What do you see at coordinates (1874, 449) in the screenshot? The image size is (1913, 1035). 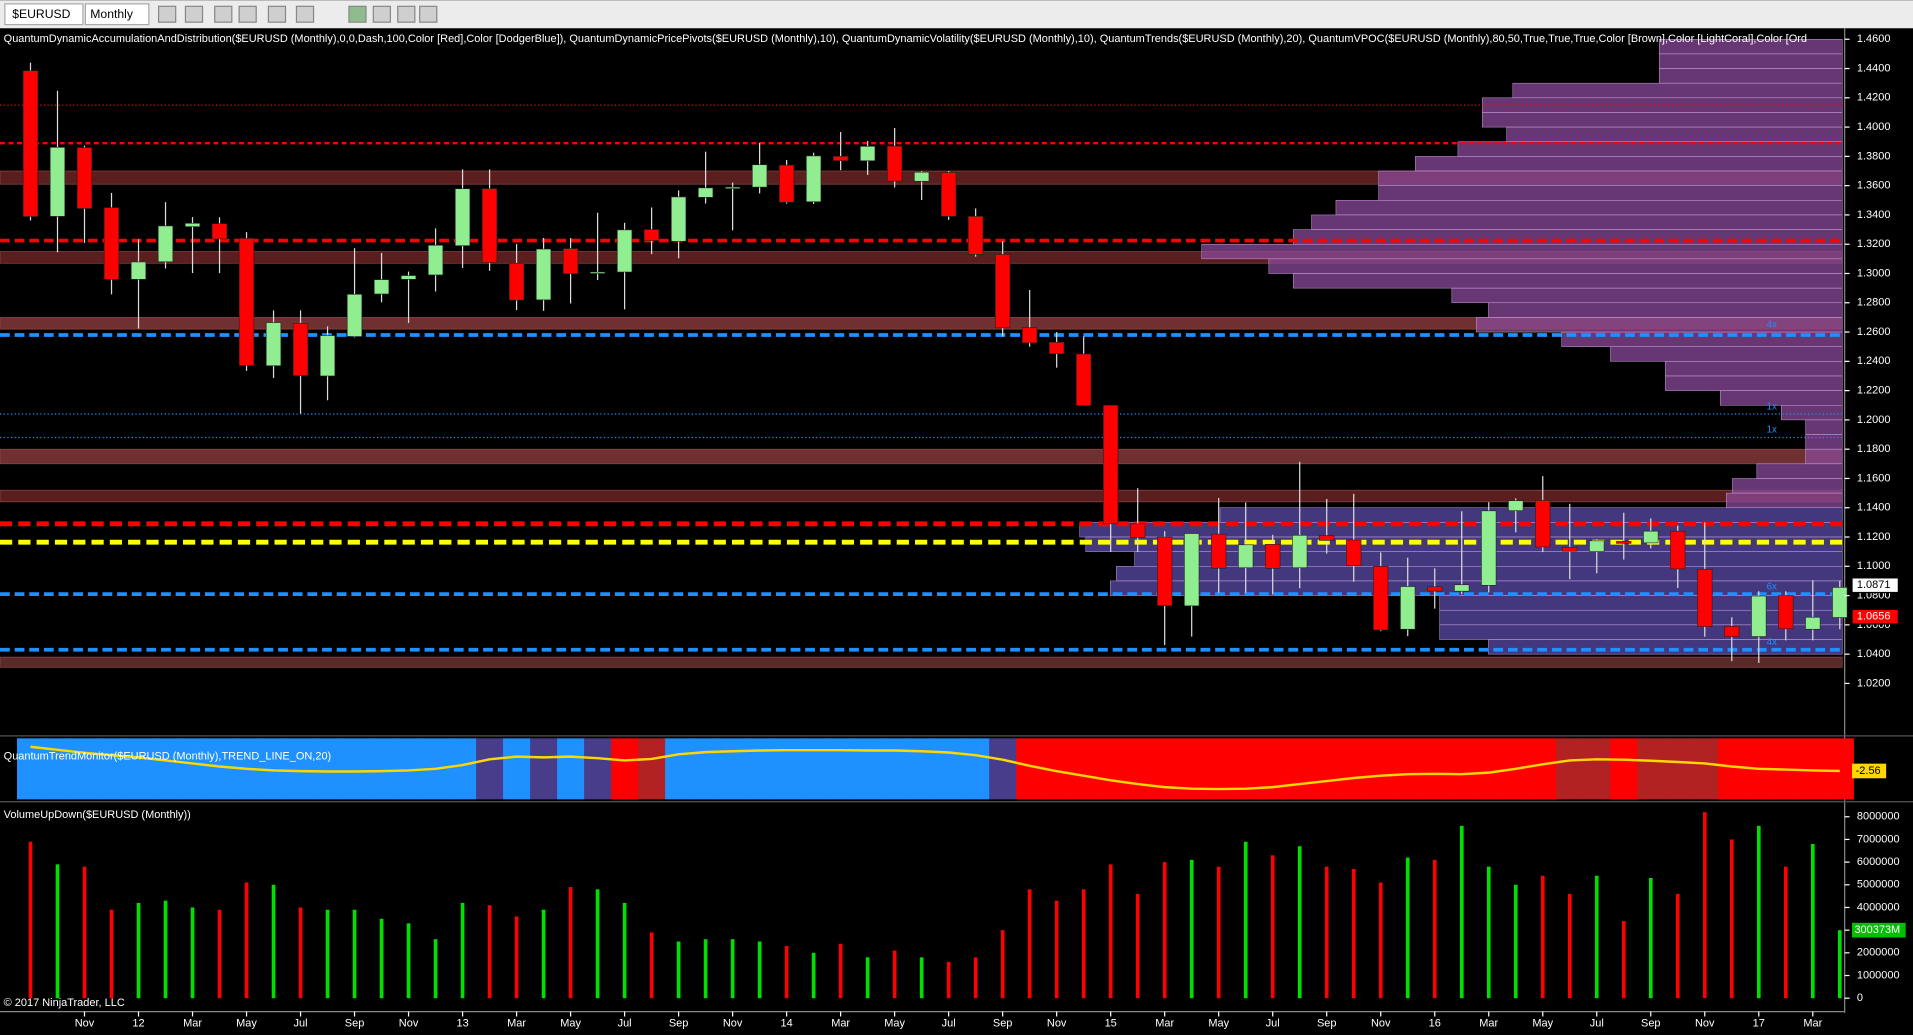 I see `y-tick-label: 1.1800` at bounding box center [1874, 449].